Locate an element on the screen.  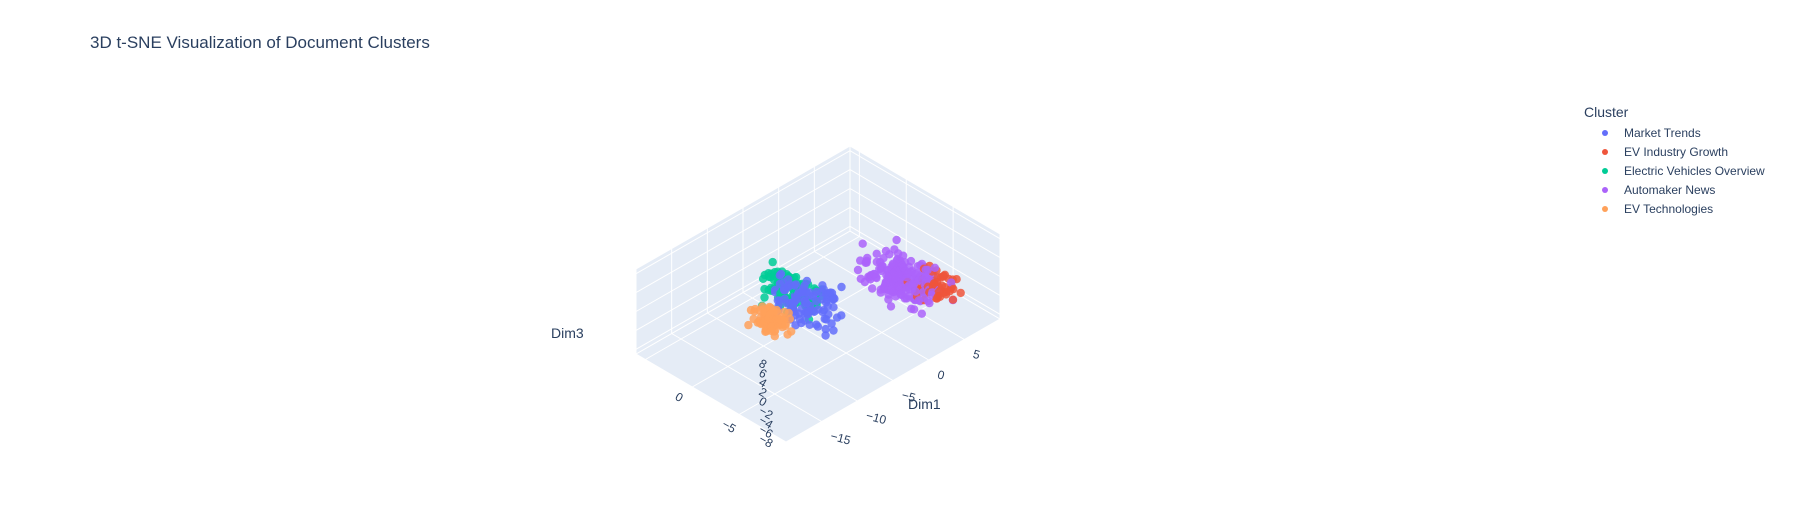
z-tick-label: −2 is located at coordinates (766, 412).